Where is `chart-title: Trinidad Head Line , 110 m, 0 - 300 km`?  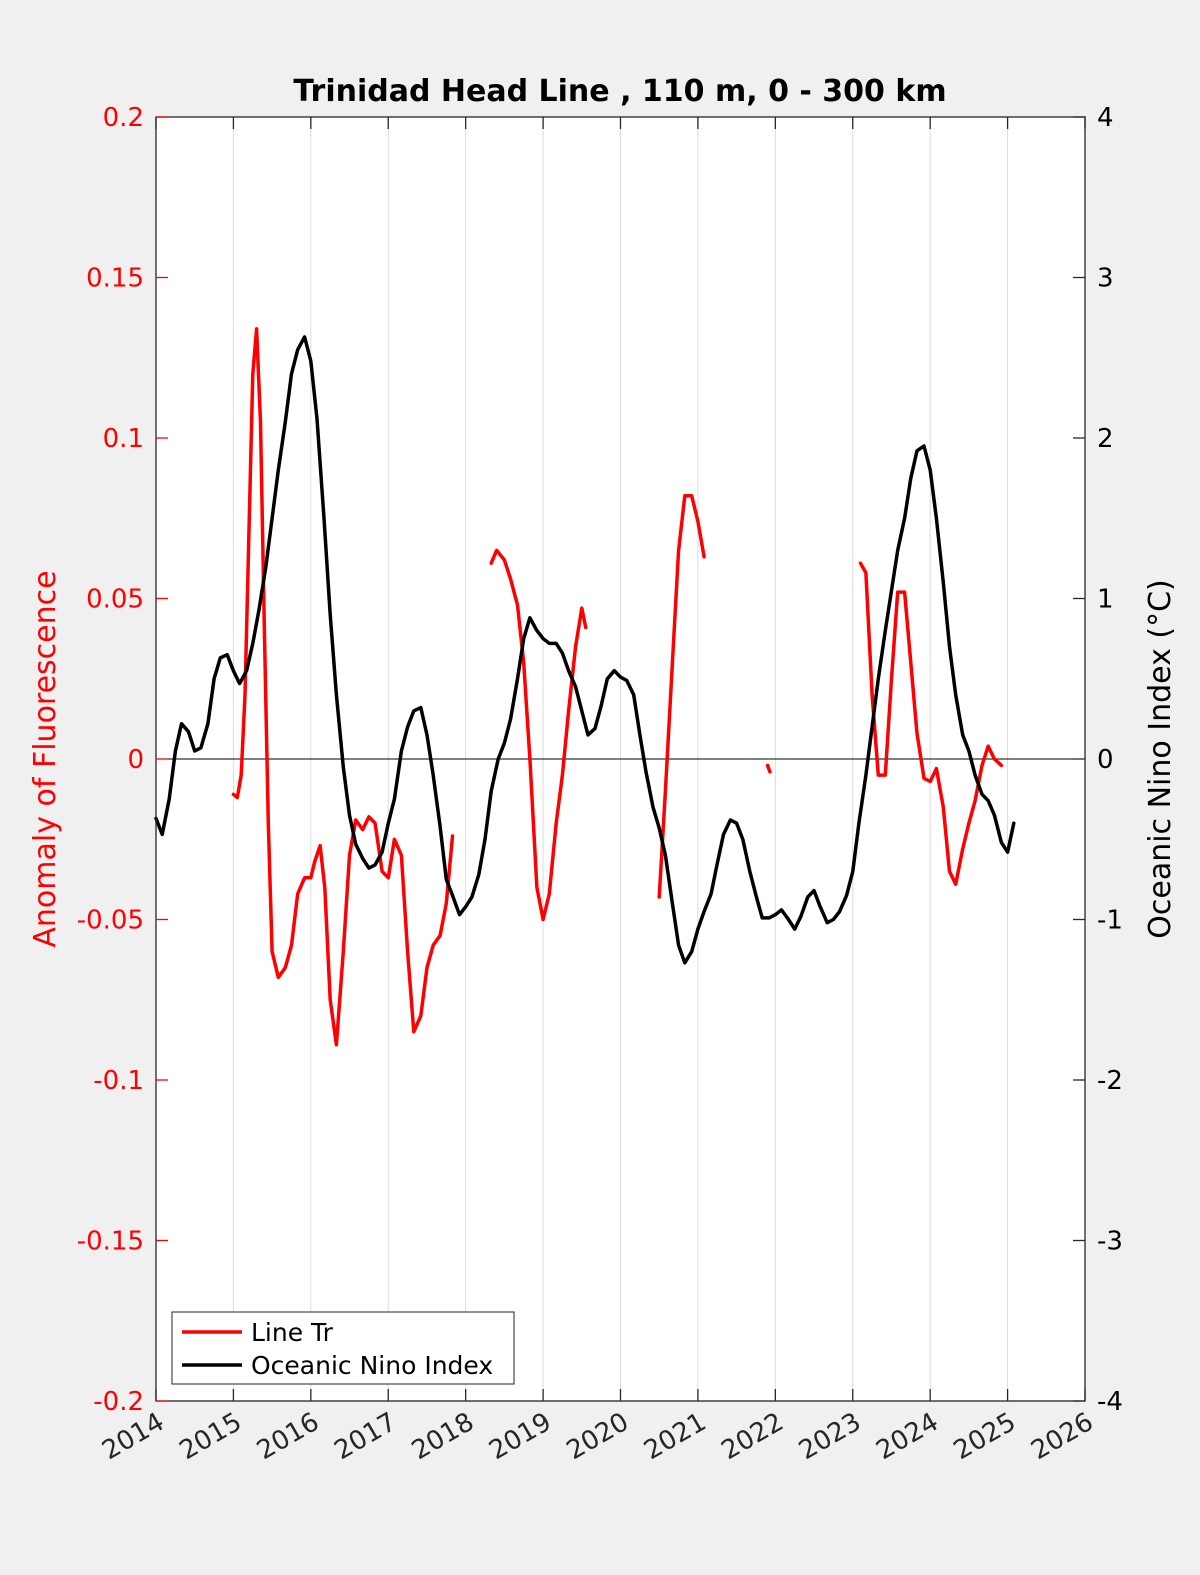 chart-title: Trinidad Head Line , 110 m, 0 - 300 km is located at coordinates (619, 91).